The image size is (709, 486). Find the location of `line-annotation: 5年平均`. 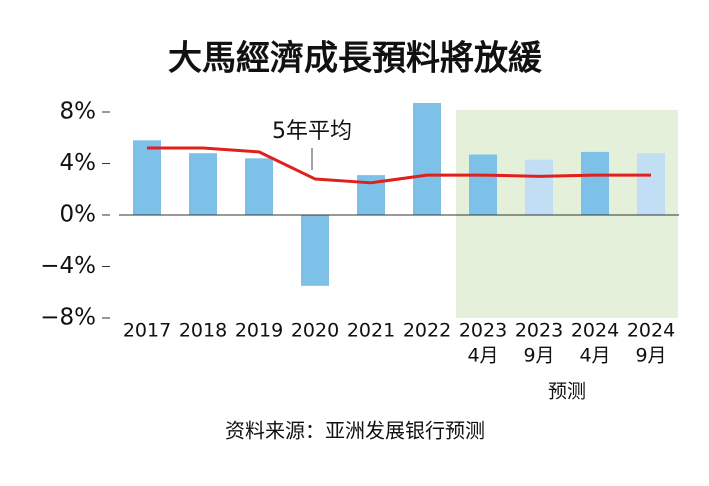

line-annotation: 5年平均 is located at coordinates (312, 131).